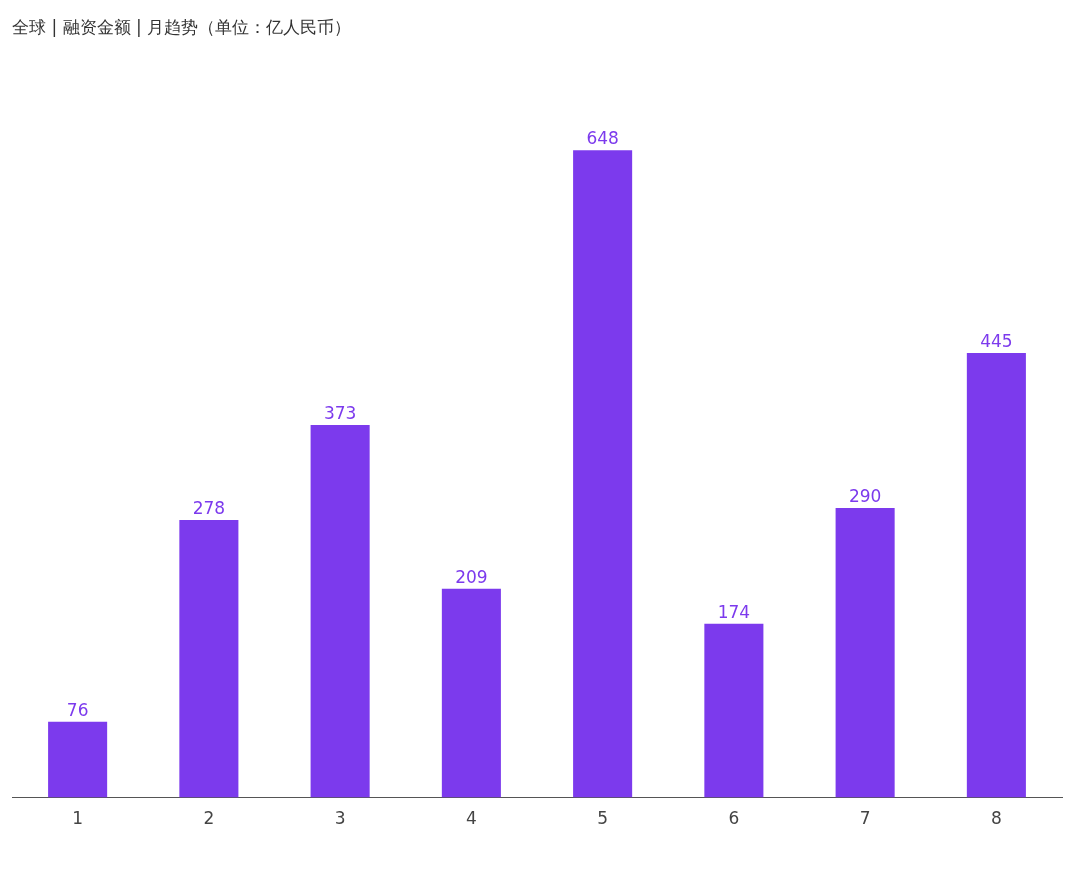  Describe the element at coordinates (182, 26) in the screenshot. I see `chart-title: 全球 | 融资金额 | 月趋势（单位：亿人民币）` at that location.